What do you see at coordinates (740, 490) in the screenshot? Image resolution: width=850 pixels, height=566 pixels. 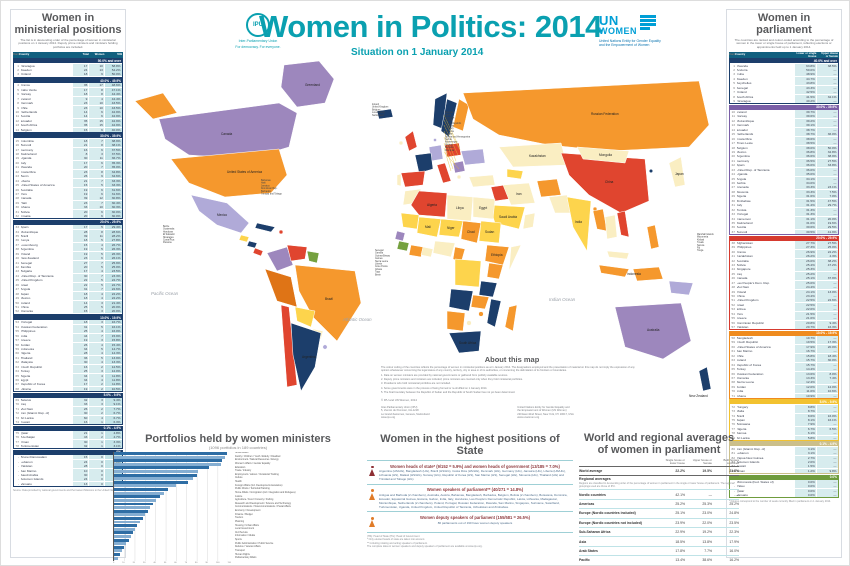 I see `table-cell: Qatar` at bounding box center [740, 490].